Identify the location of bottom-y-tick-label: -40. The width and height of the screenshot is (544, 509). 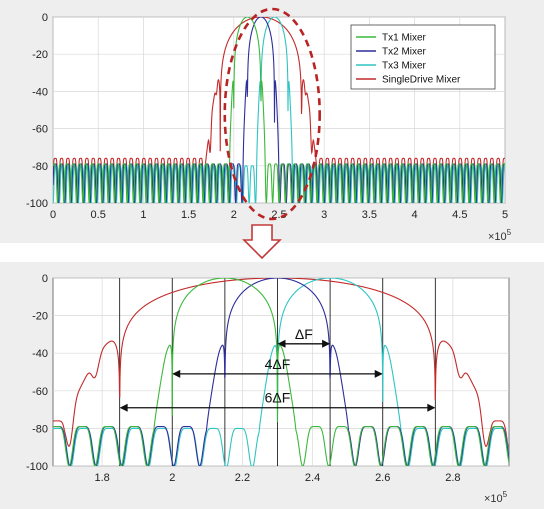
(40, 354).